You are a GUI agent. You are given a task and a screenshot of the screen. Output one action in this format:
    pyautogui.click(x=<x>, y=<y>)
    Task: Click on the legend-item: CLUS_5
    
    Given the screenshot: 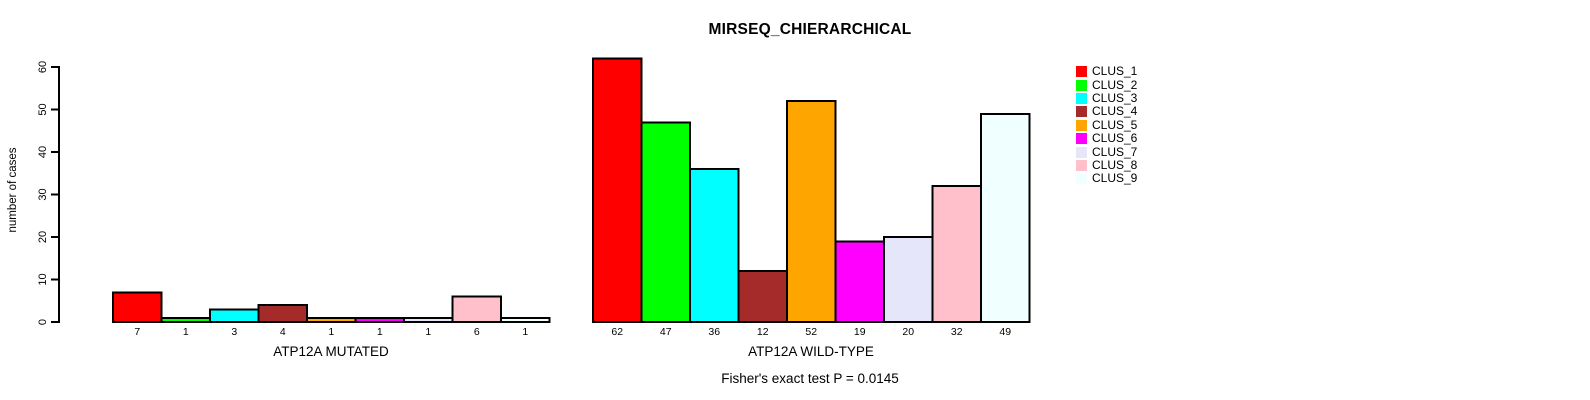 What is the action you would take?
    pyautogui.click(x=1107, y=124)
    